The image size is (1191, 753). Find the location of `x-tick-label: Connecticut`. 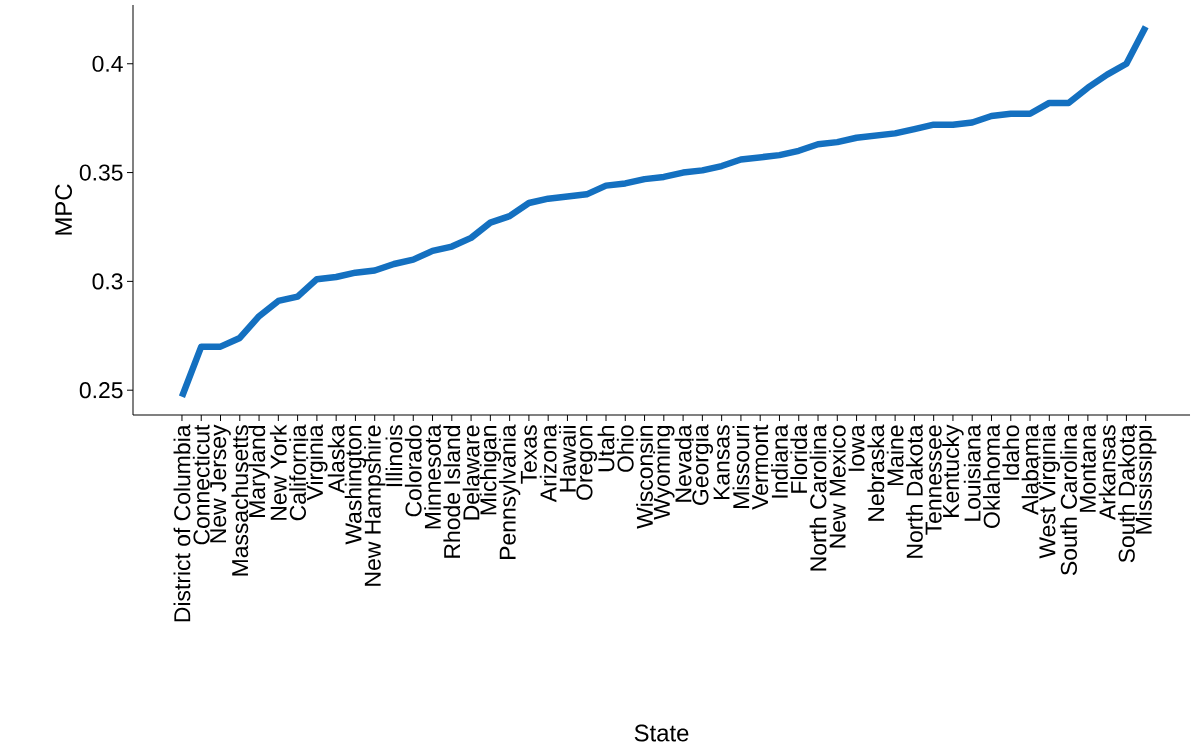

x-tick-label: Connecticut is located at coordinates (201, 484).